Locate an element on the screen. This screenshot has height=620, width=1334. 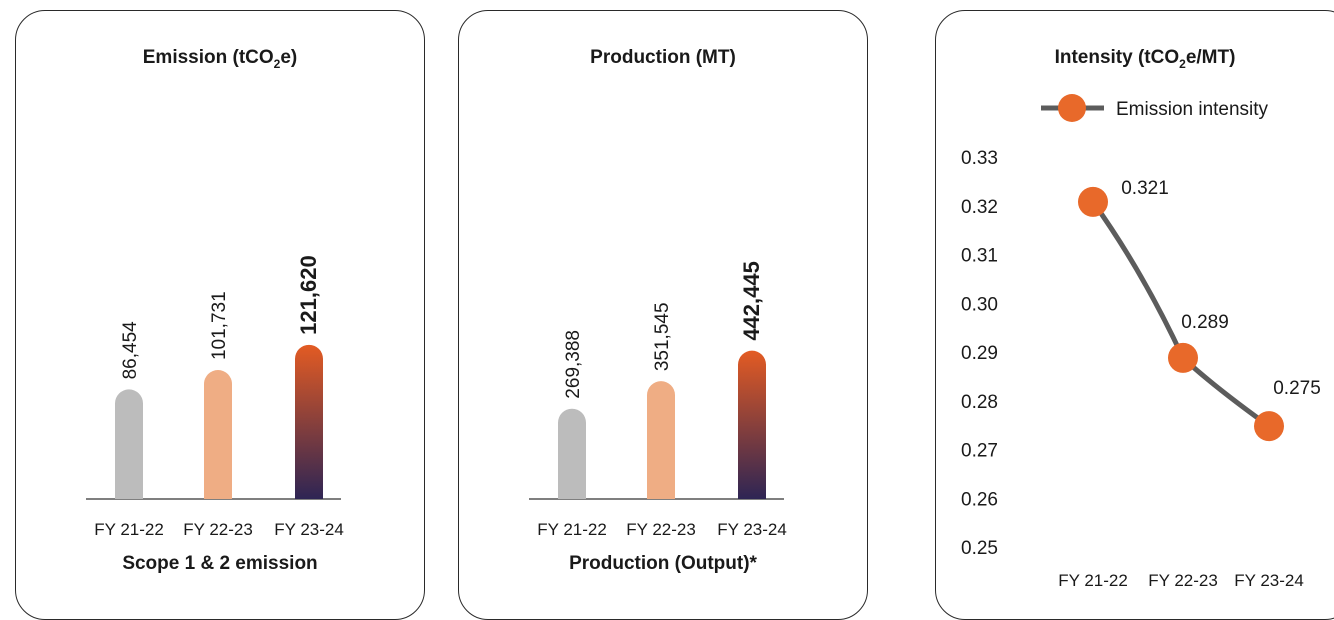
data-label: 121,620 is located at coordinates (308, 295).